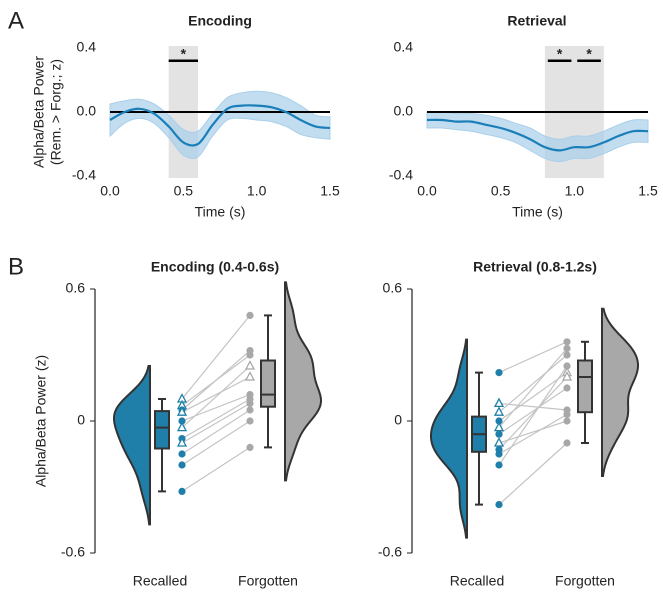 This screenshot has width=663, height=593. Describe the element at coordinates (39, 112) in the screenshot. I see `y-axis-label: Alpha/Beta Power` at that location.